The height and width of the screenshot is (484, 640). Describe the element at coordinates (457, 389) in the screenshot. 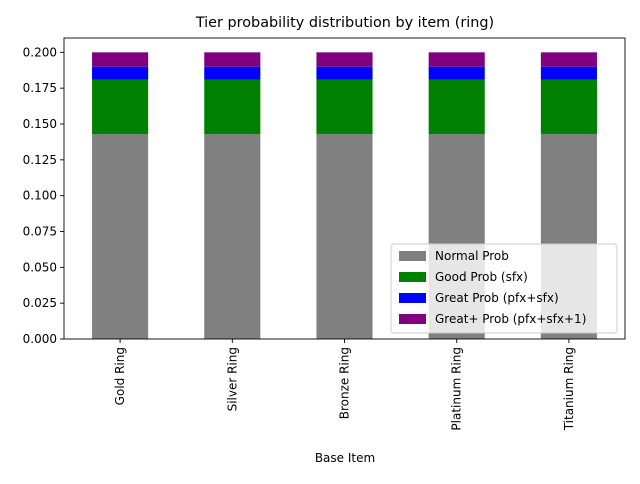

I see `x-tick-label: Platinum Ring` at that location.